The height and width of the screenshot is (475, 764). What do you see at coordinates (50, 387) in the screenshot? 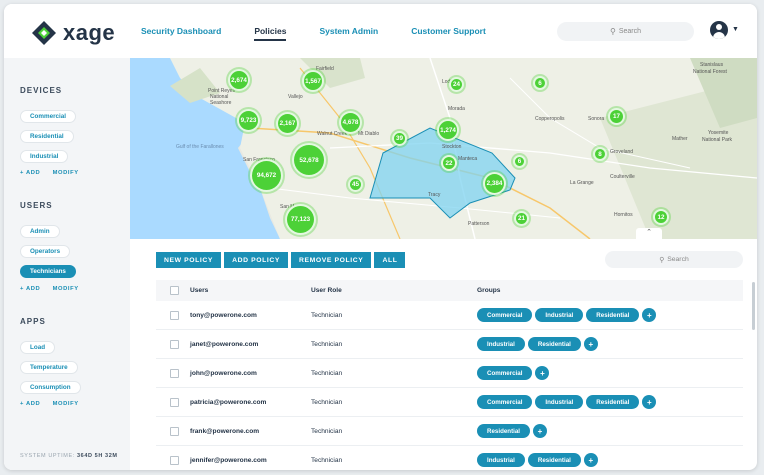
I see `app-pill-consumption: Consumption` at bounding box center [50, 387].